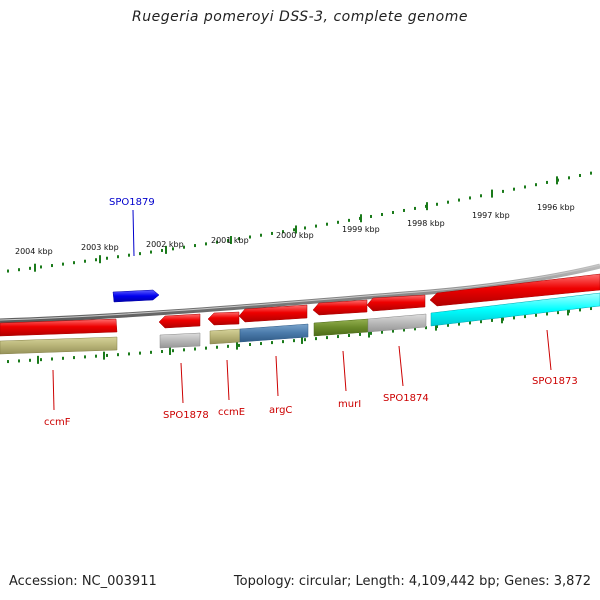 This screenshot has height=600, width=600. What do you see at coordinates (83, 581) in the screenshot?
I see `accession-label: Accession: NC_003911` at bounding box center [83, 581].